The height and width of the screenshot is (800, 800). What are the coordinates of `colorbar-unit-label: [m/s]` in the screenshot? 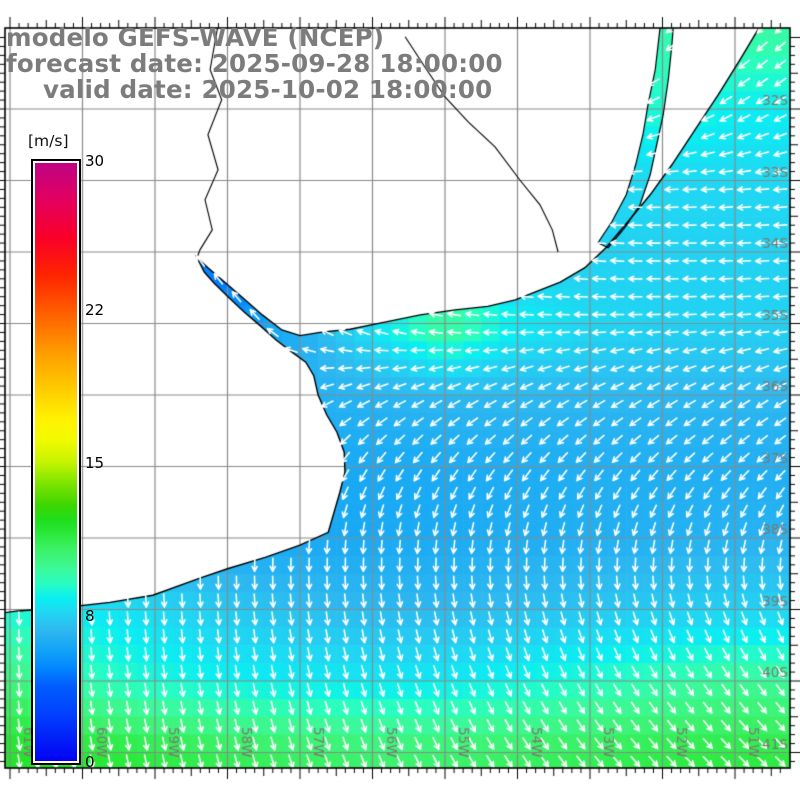 It's located at (48, 141).